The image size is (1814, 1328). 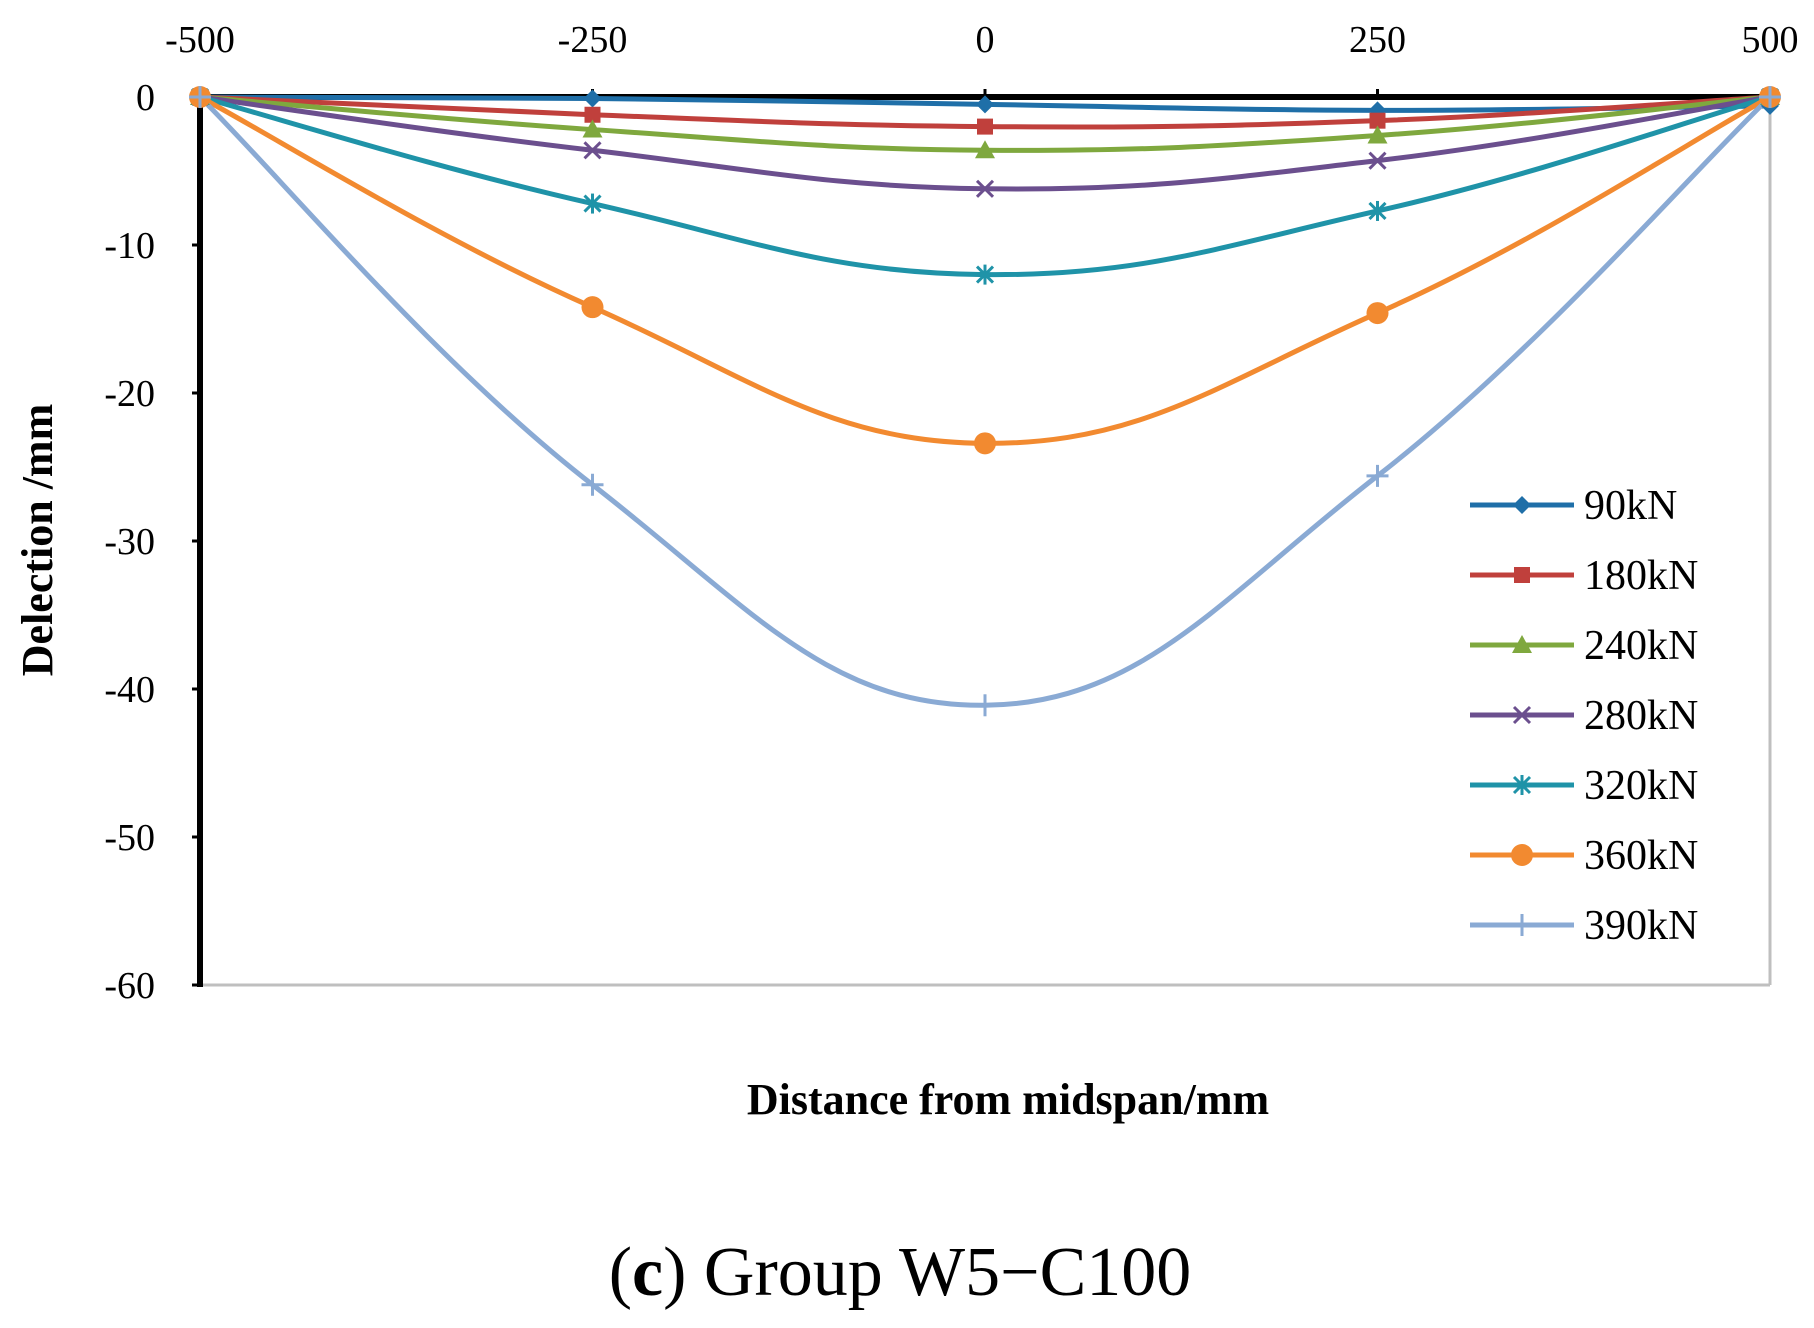 I want to click on y-tick-labels: 0 -10 -20 -30 -40 -50 -60, so click(x=152, y=542).